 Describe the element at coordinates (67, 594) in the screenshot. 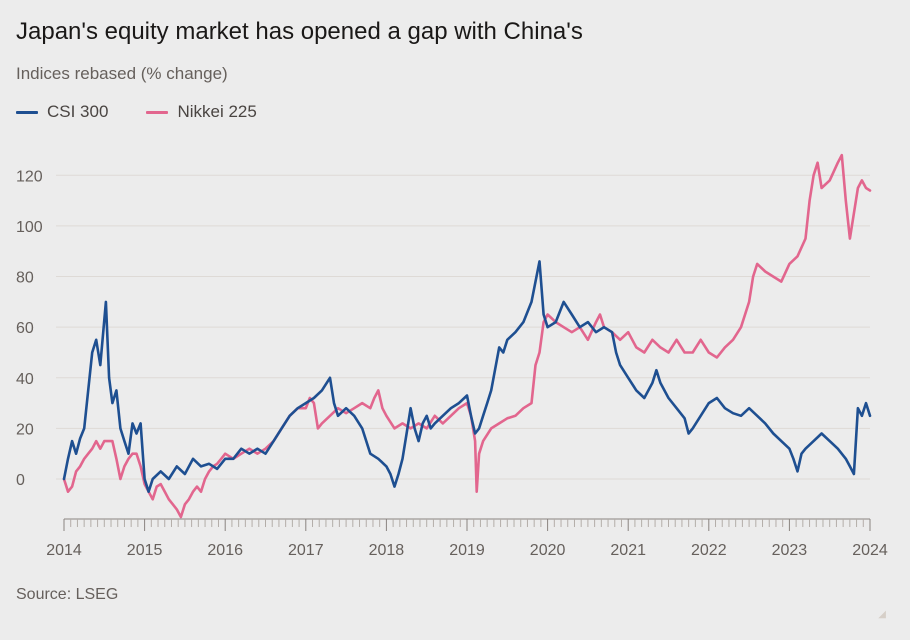

I see `source-note: Source: LSEG` at that location.